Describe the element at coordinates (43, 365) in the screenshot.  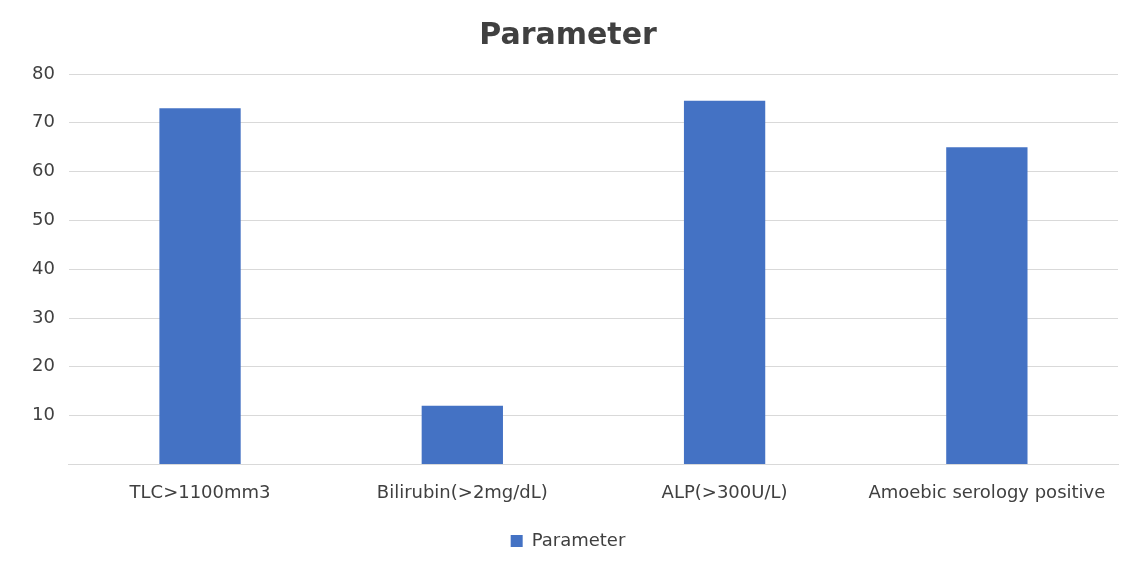
I see `y-tick-label: 20` at that location.